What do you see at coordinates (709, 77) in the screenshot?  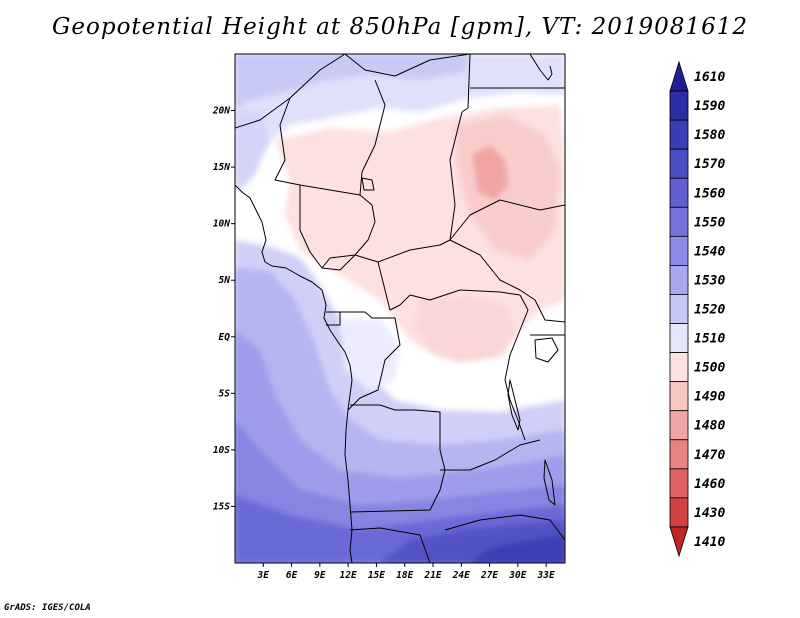 I see `colorbar-label: 1610` at bounding box center [709, 77].